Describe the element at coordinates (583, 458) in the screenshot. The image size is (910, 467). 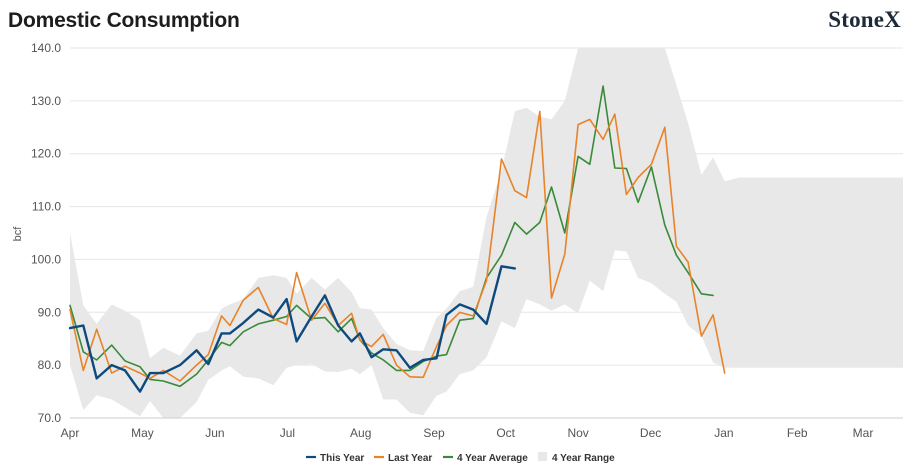
I see `legend-item-label: 4 Year Range` at that location.